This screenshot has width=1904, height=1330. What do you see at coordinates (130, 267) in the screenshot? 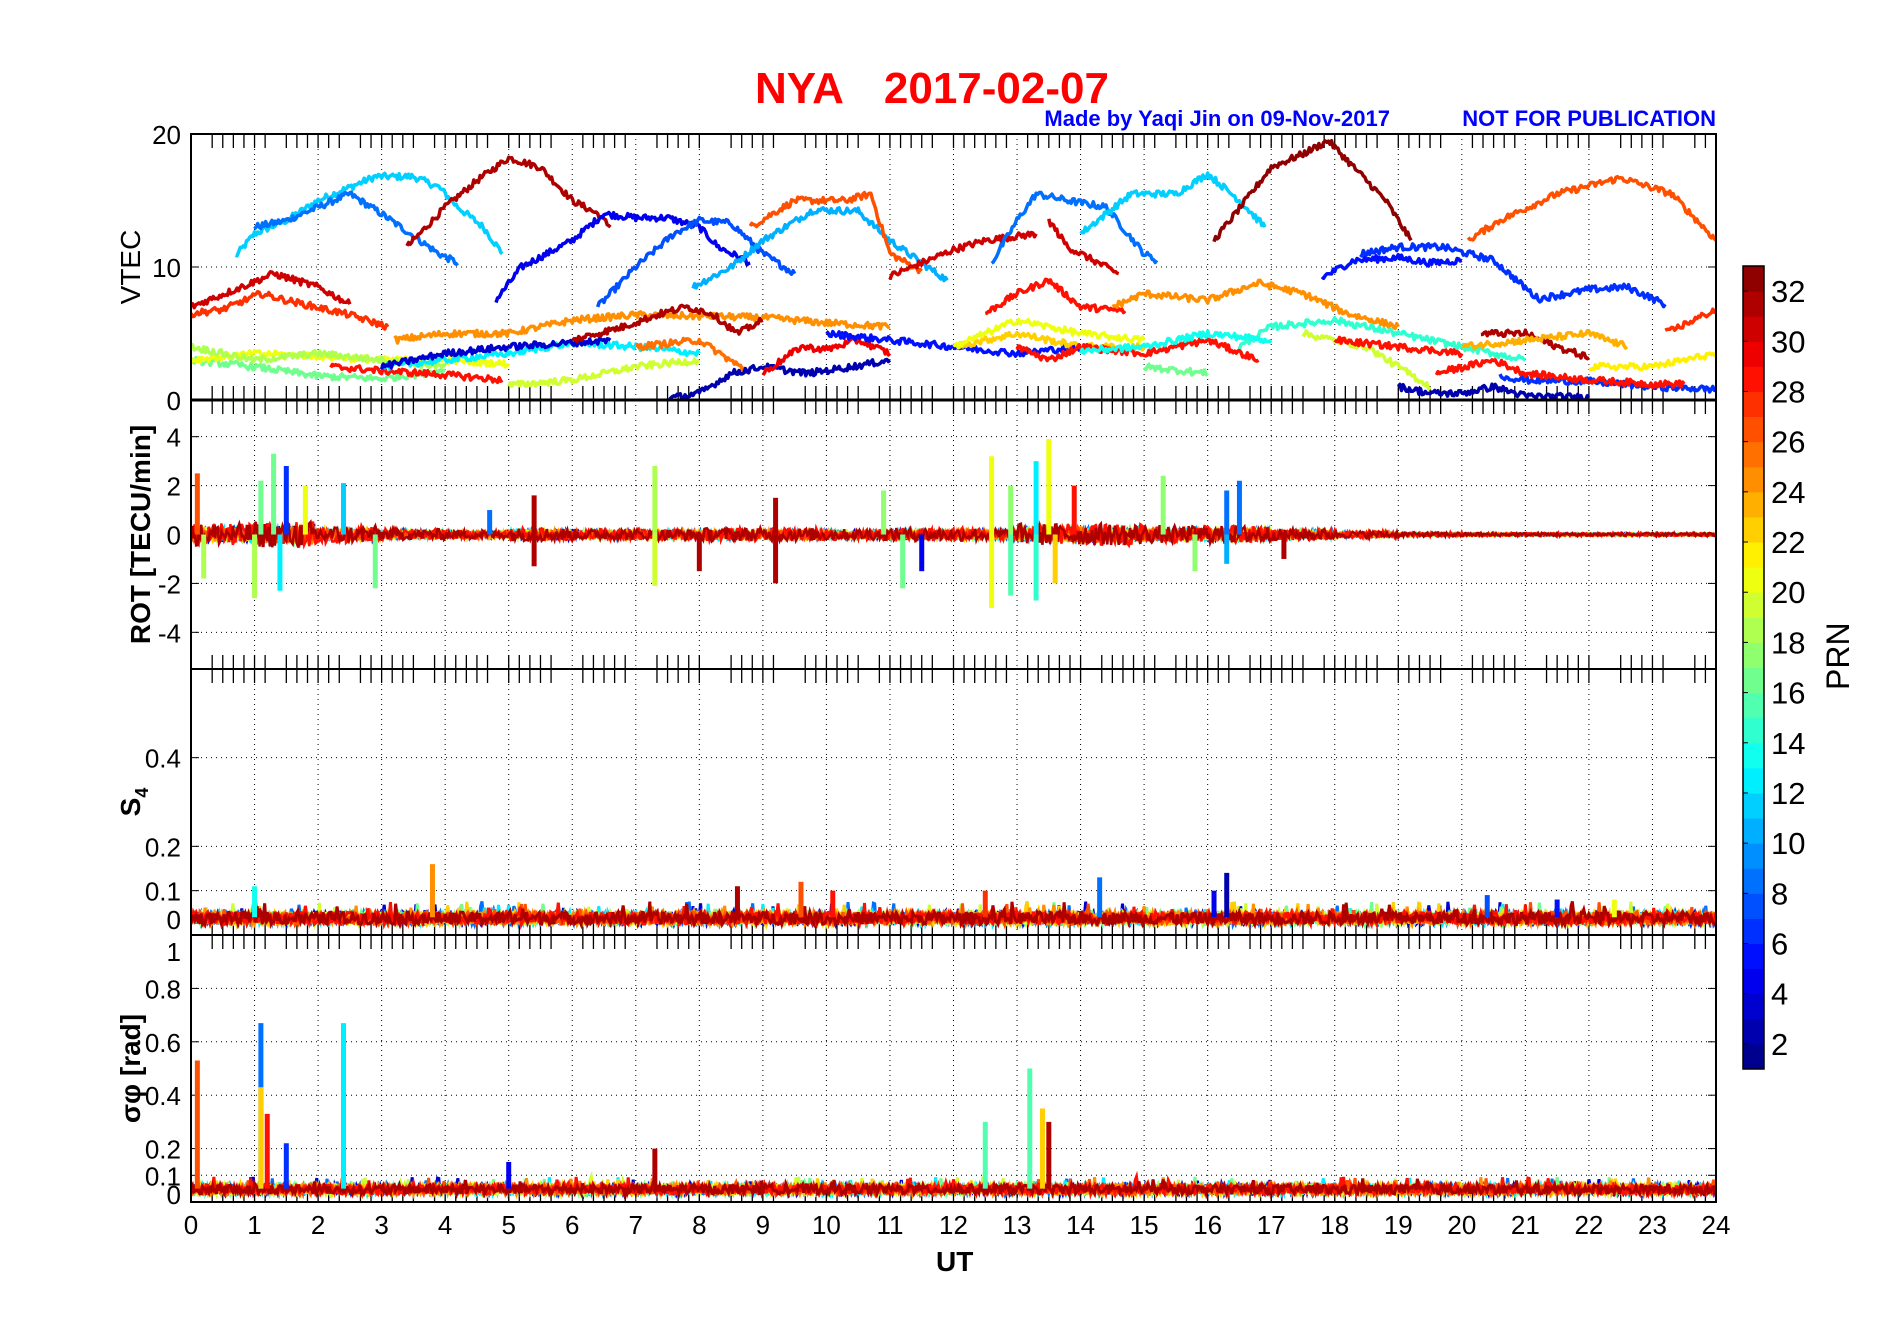
I see `y-axis-label-vtec: VTEC` at bounding box center [130, 267].